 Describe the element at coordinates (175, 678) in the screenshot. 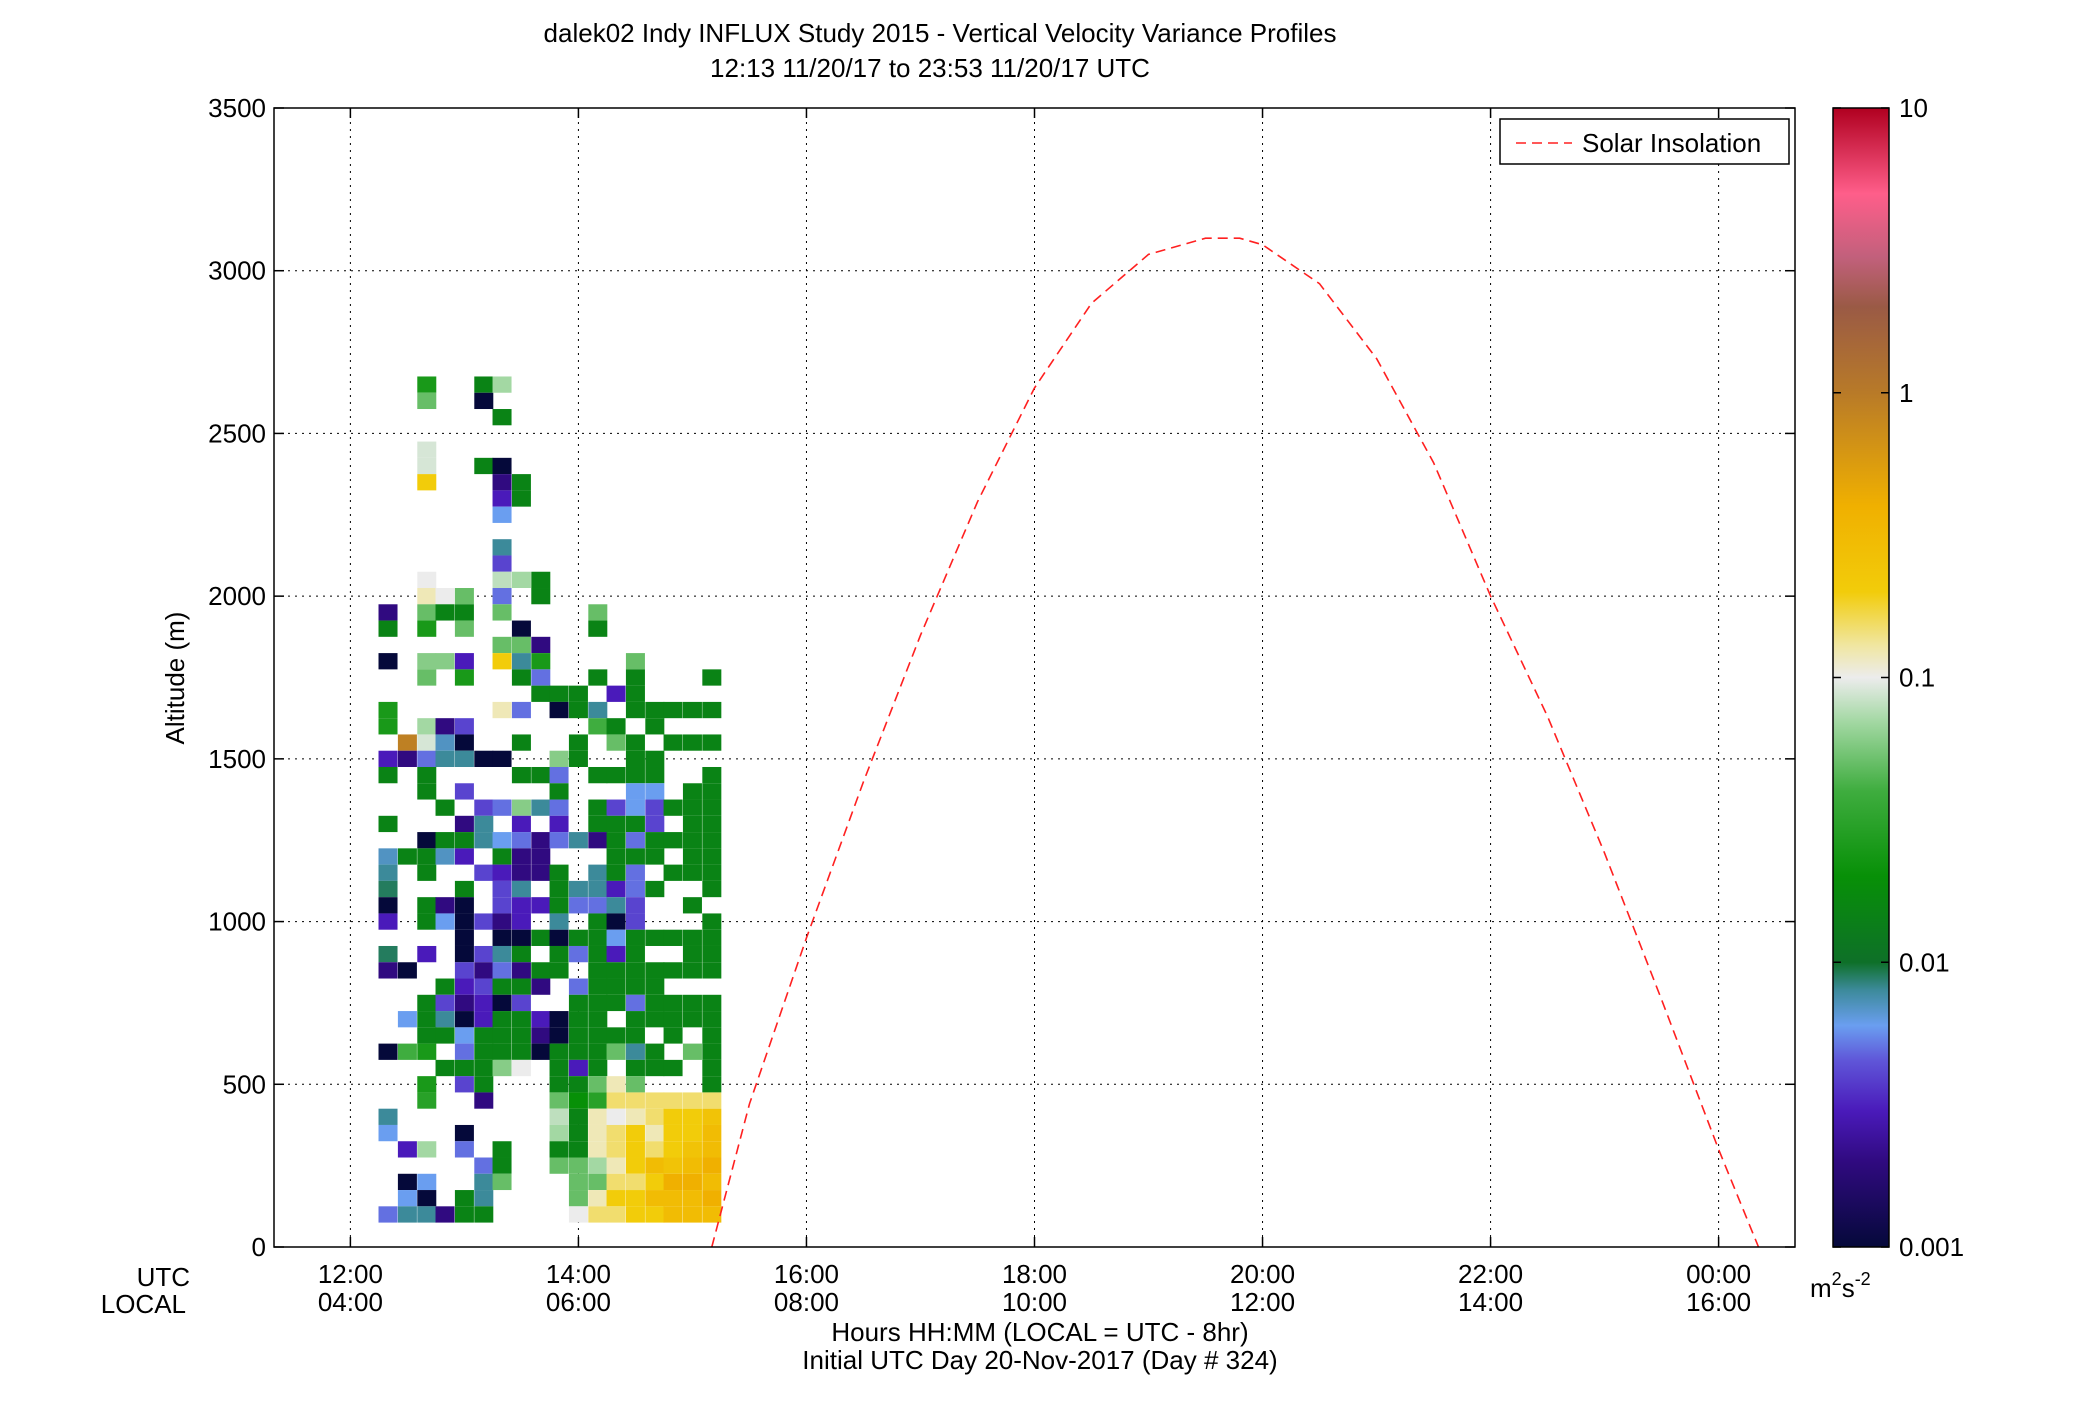

I see `y-axis-label: Altitude (m)` at that location.